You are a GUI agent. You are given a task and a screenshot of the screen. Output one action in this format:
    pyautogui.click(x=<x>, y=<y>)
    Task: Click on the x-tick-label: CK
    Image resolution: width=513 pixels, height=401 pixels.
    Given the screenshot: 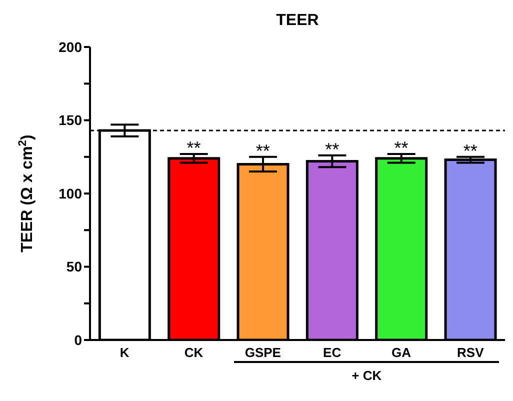 What is the action you would take?
    pyautogui.click(x=194, y=352)
    